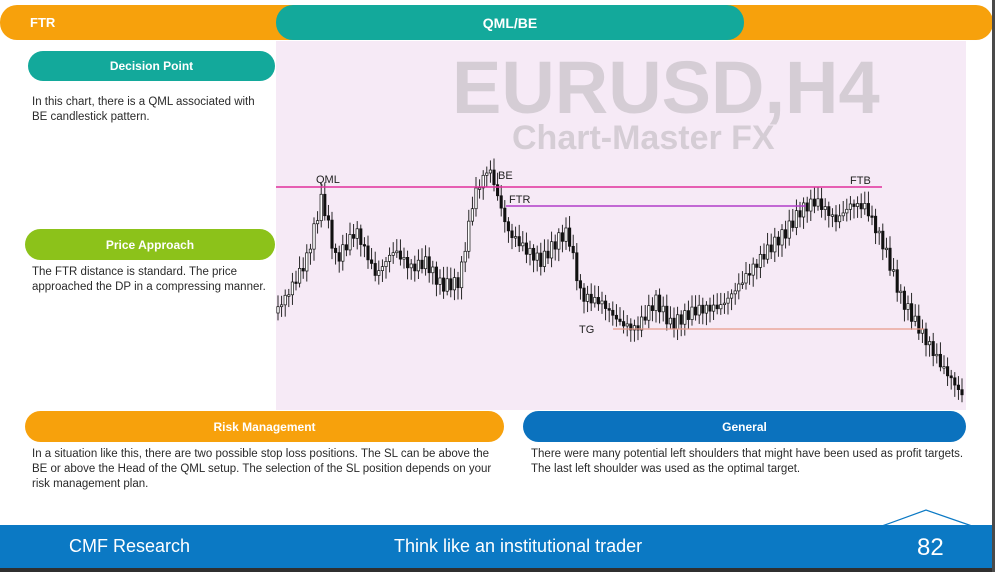  Describe the element at coordinates (151, 66) in the screenshot. I see `decision-point-heading: Decision Point` at that location.